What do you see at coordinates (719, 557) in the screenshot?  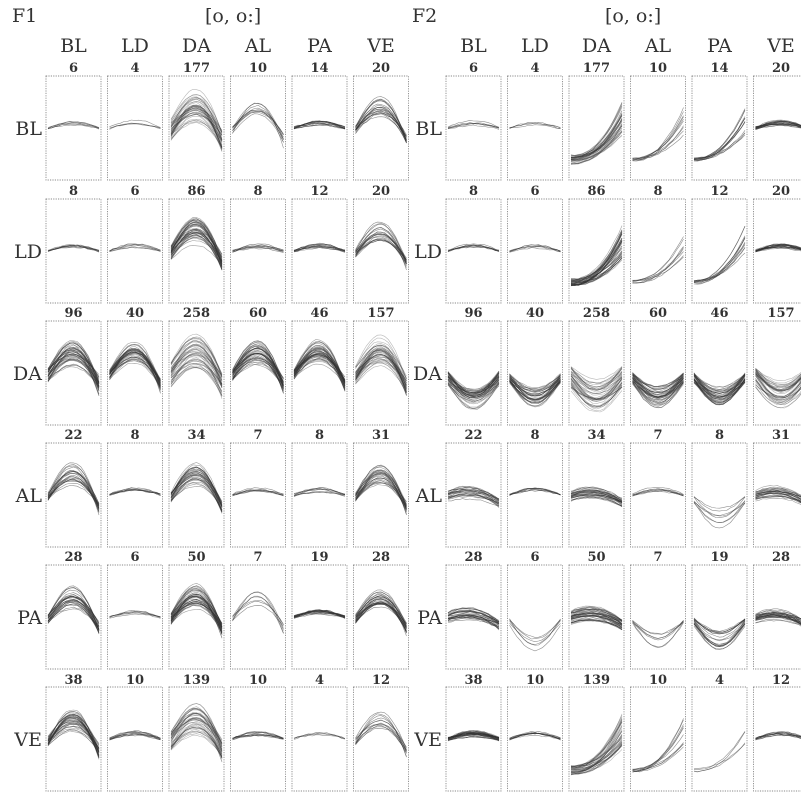 I see `count-label: 19` at bounding box center [719, 557].